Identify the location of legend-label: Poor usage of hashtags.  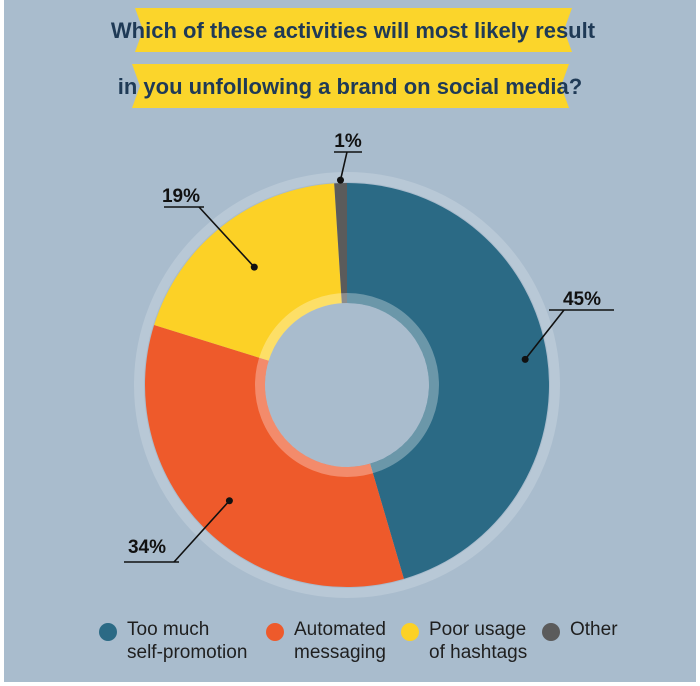
(478, 641).